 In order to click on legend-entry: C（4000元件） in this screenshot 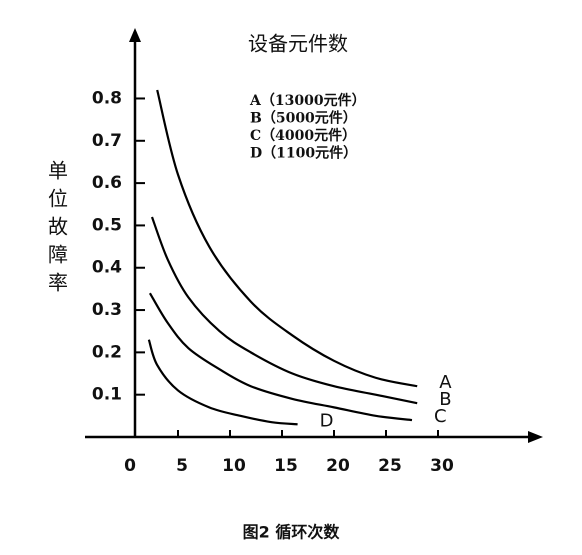, I will do `click(303, 135)`.